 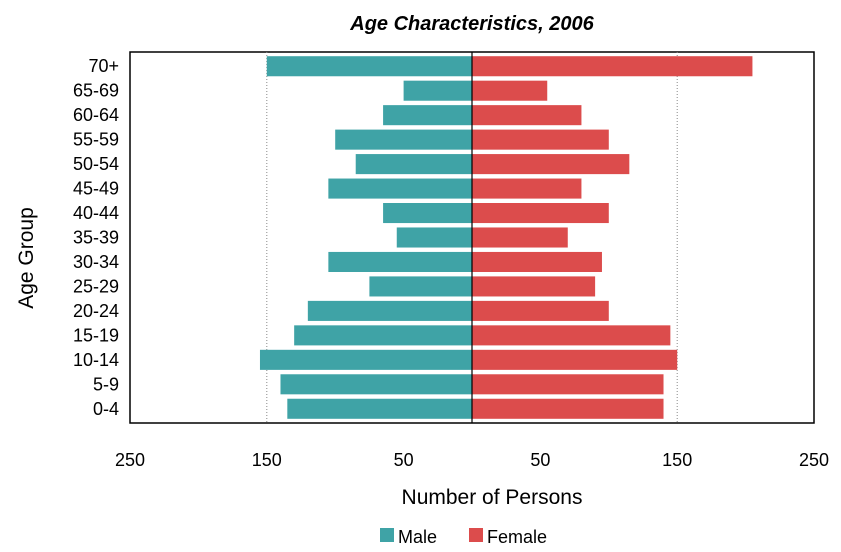 What do you see at coordinates (472, 460) in the screenshot?
I see `x-tick-labels: 250 150 50 50 150 250` at bounding box center [472, 460].